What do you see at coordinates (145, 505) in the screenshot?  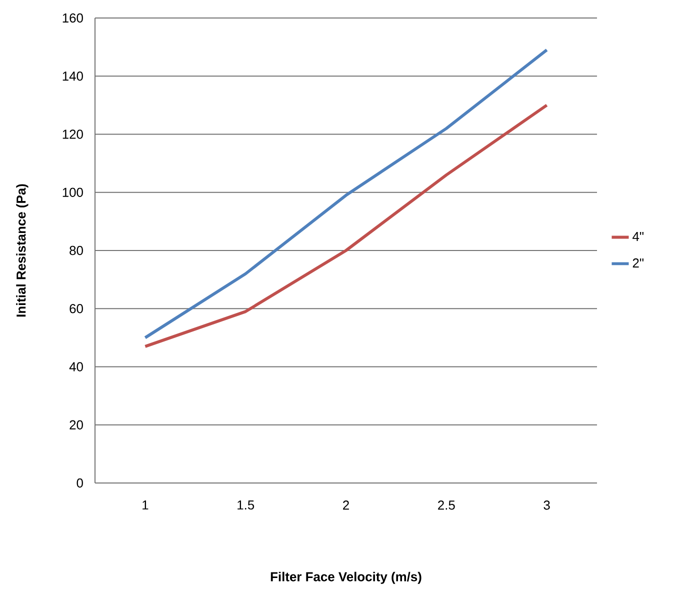 I see `x-tick-label: 1` at bounding box center [145, 505].